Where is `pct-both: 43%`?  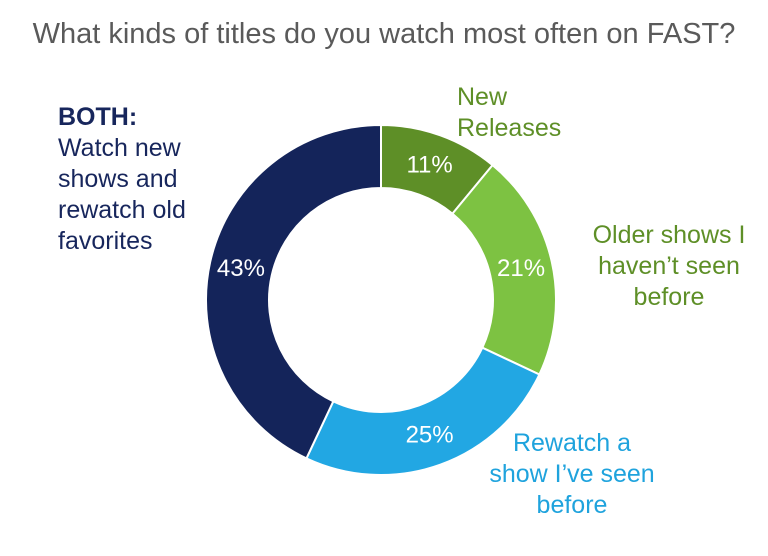 pct-both: 43% is located at coordinates (241, 268).